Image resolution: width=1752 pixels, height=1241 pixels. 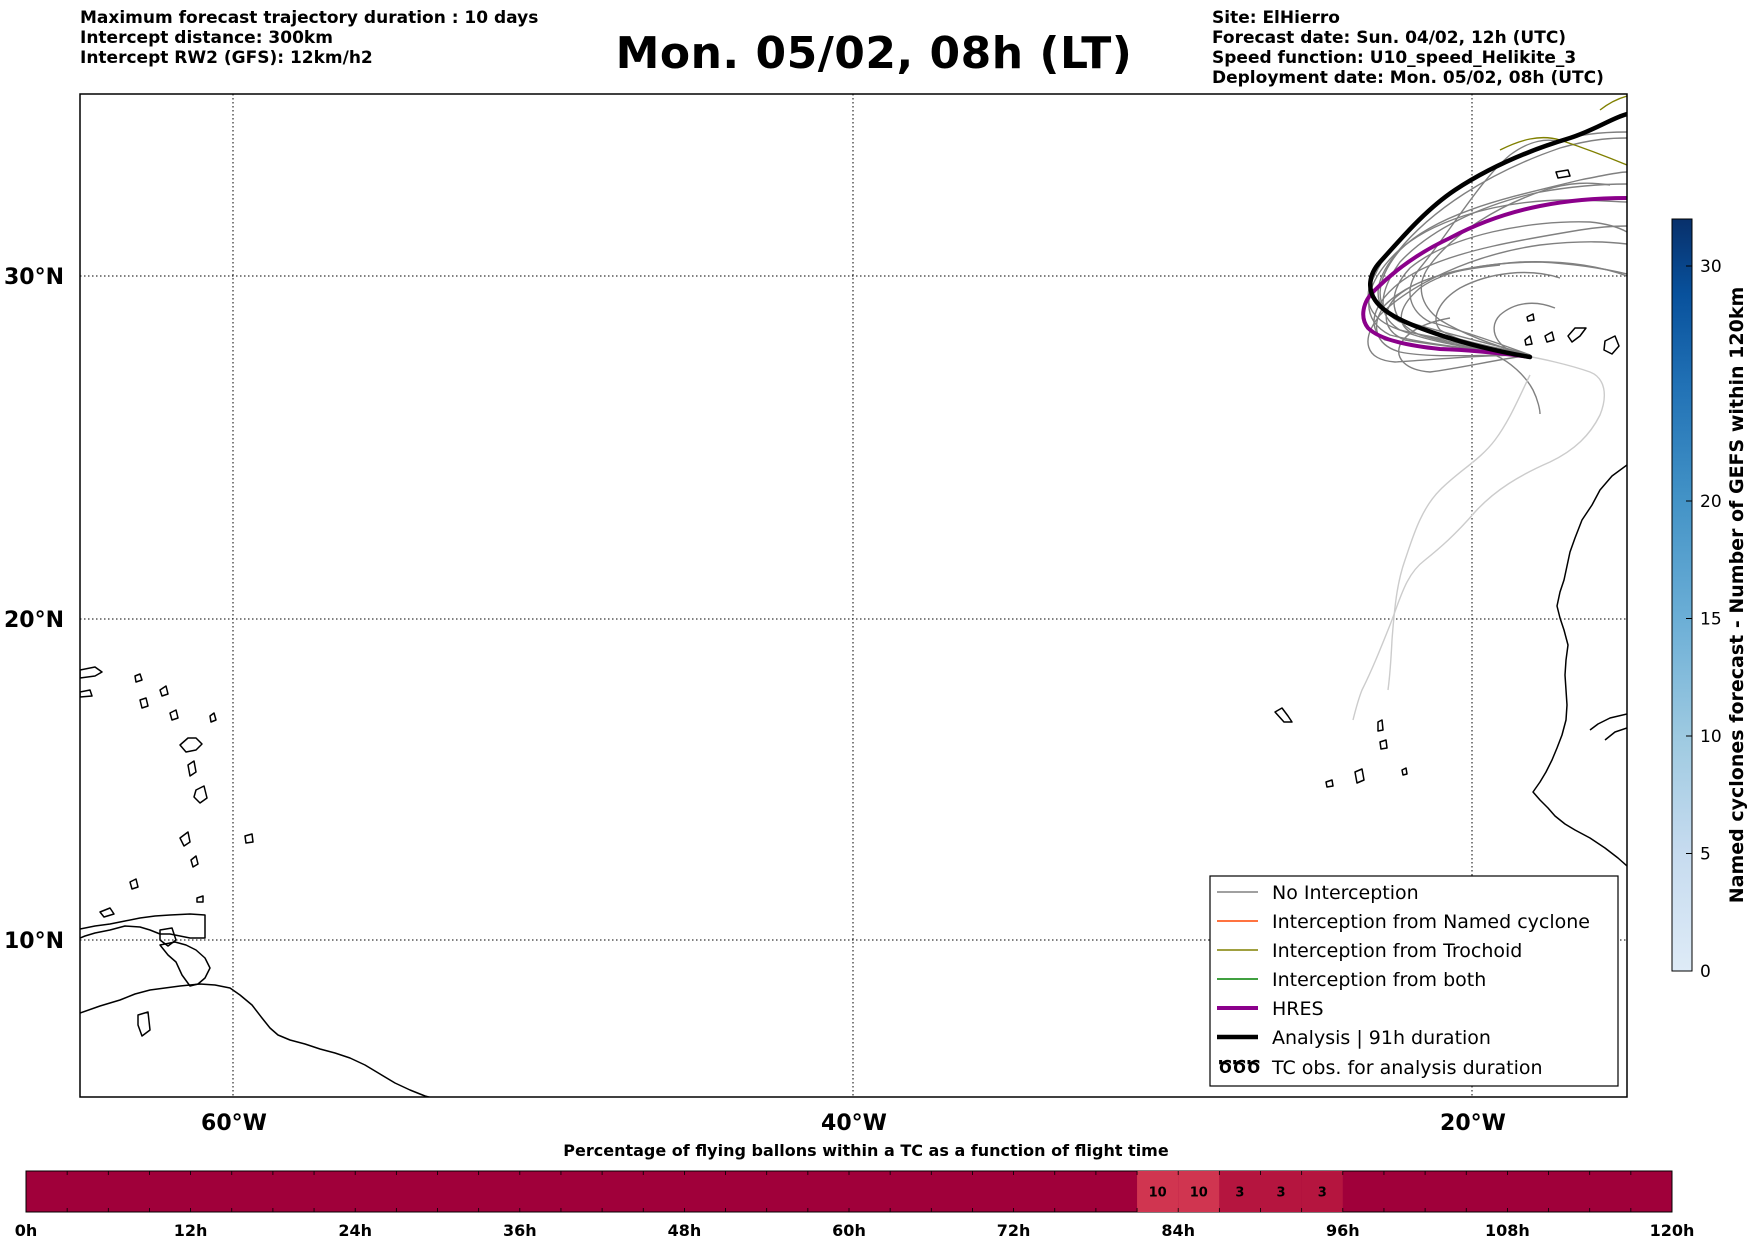 I want to click on timeline-tick-label-72h: 72h, so click(x=1014, y=1230).